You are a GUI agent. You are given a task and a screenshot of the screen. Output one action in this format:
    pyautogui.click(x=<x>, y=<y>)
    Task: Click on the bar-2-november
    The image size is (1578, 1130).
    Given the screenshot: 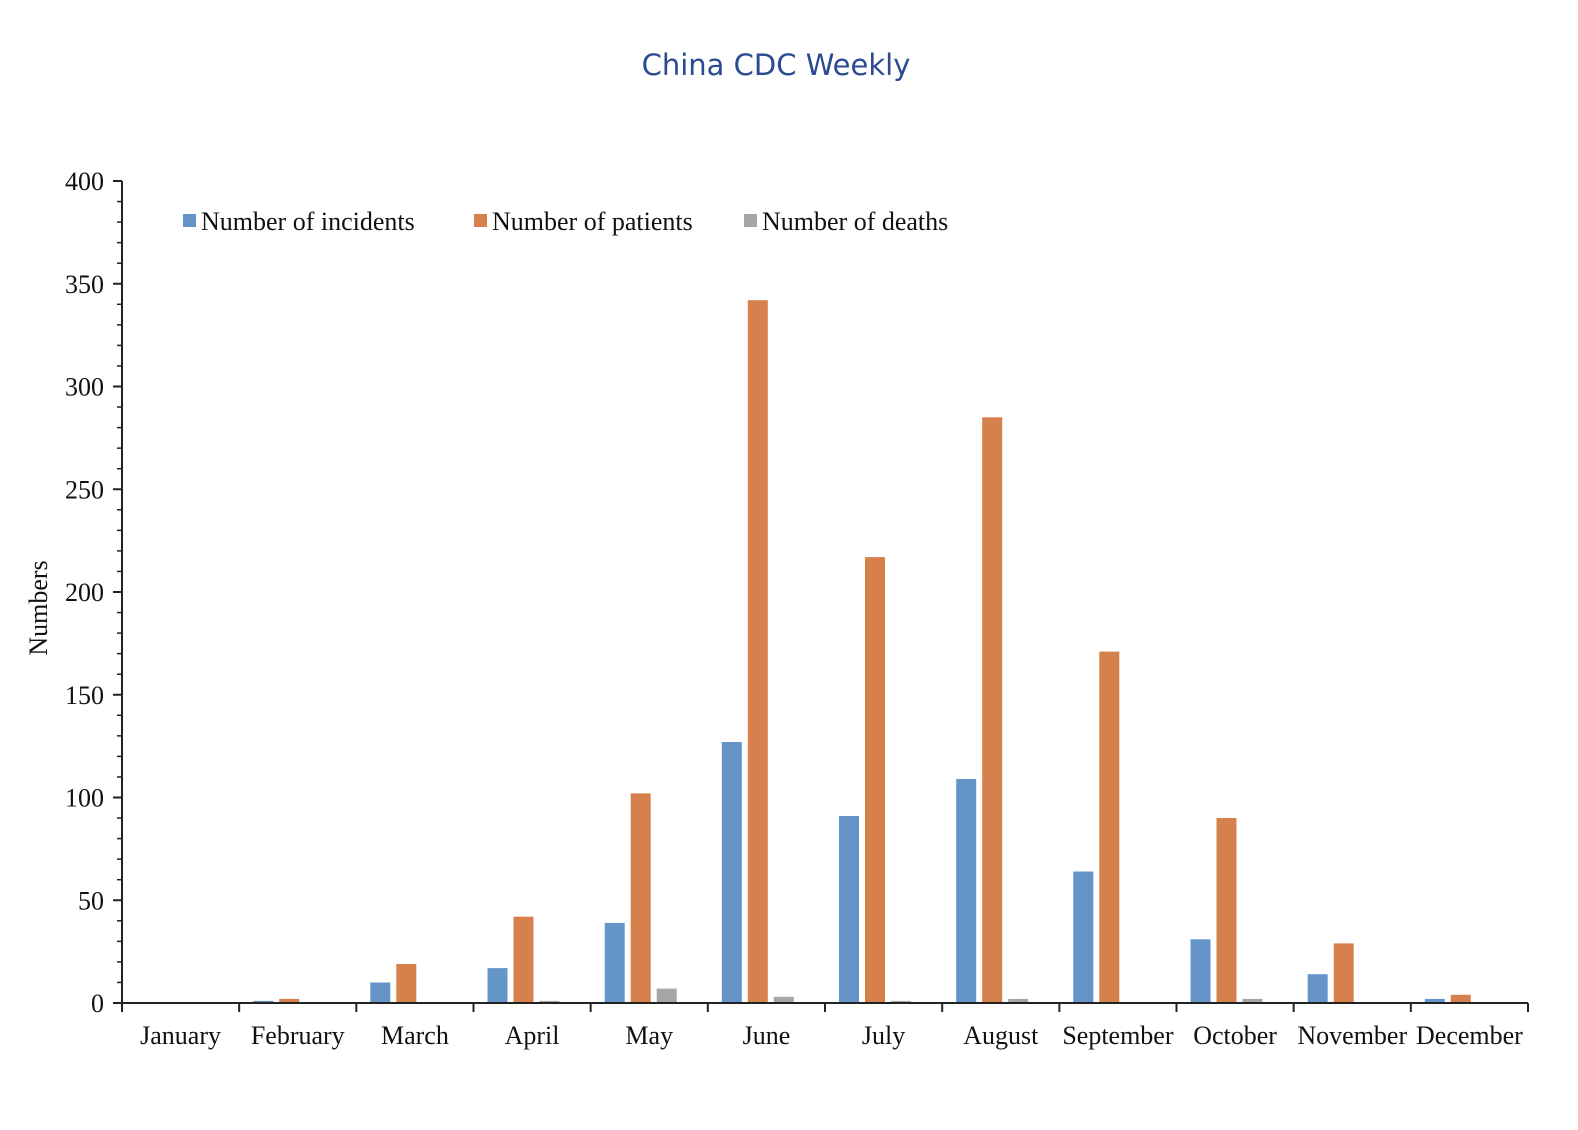 What is the action you would take?
    pyautogui.click(x=1343, y=973)
    